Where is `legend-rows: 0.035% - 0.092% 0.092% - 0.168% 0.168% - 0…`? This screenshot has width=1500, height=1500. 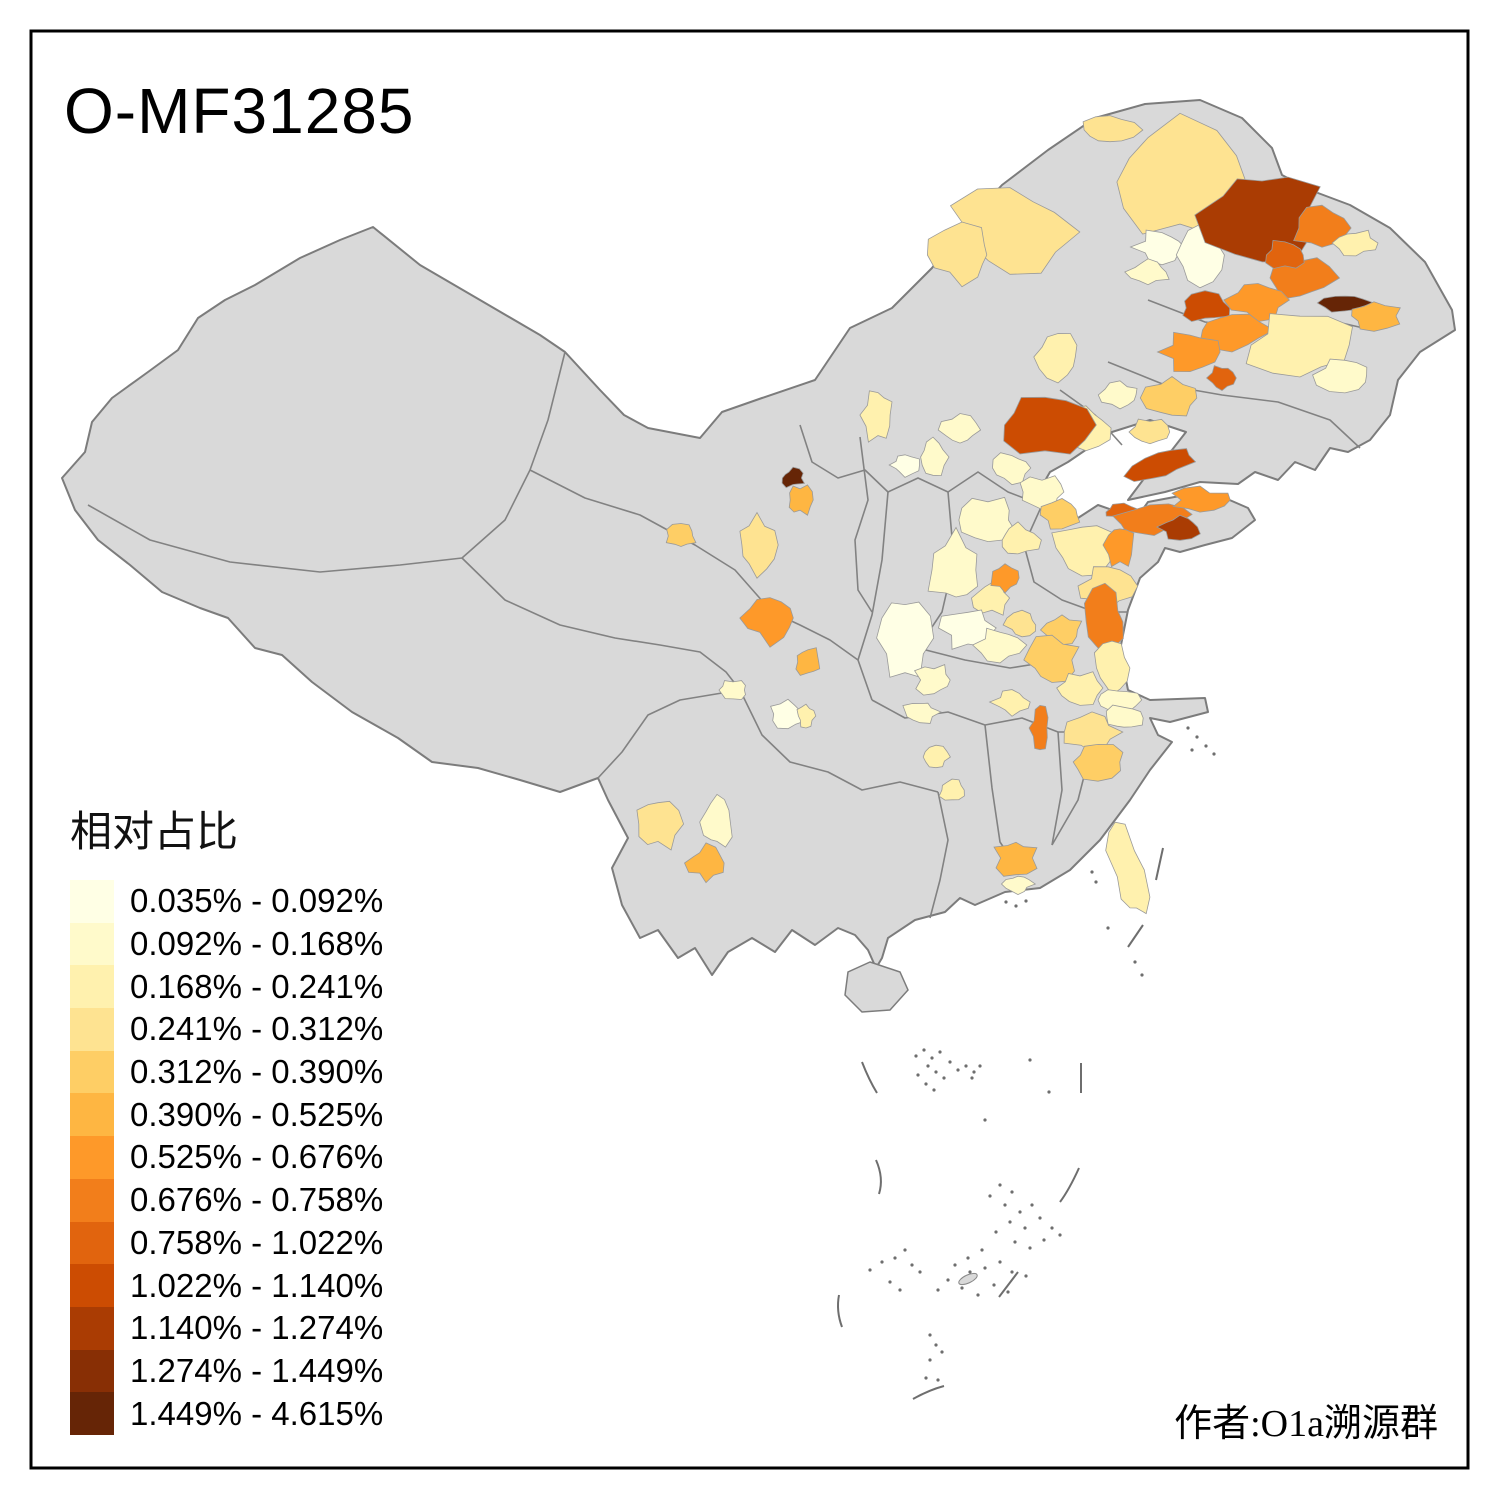
legend-rows: 0.035% - 0.092% 0.092% - 0.168% 0.168% - 0… is located at coordinates (226, 1157).